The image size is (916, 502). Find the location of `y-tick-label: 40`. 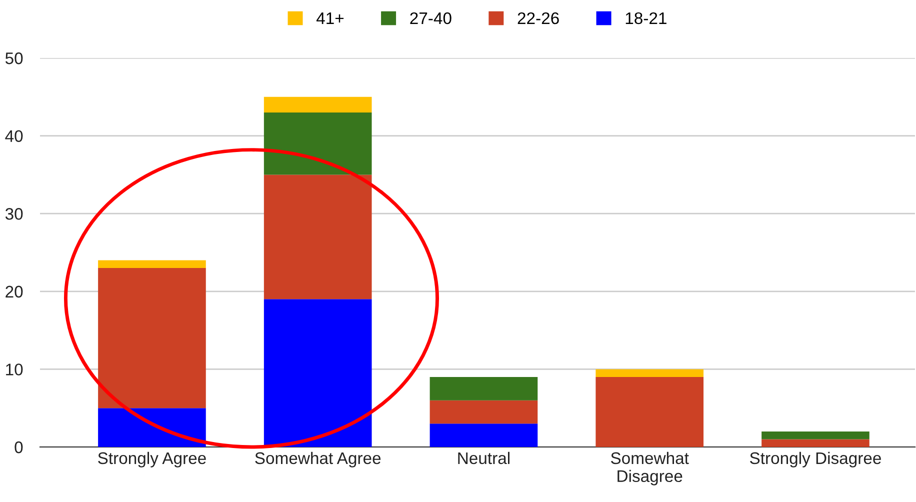

y-tick-label: 40 is located at coordinates (14, 136).